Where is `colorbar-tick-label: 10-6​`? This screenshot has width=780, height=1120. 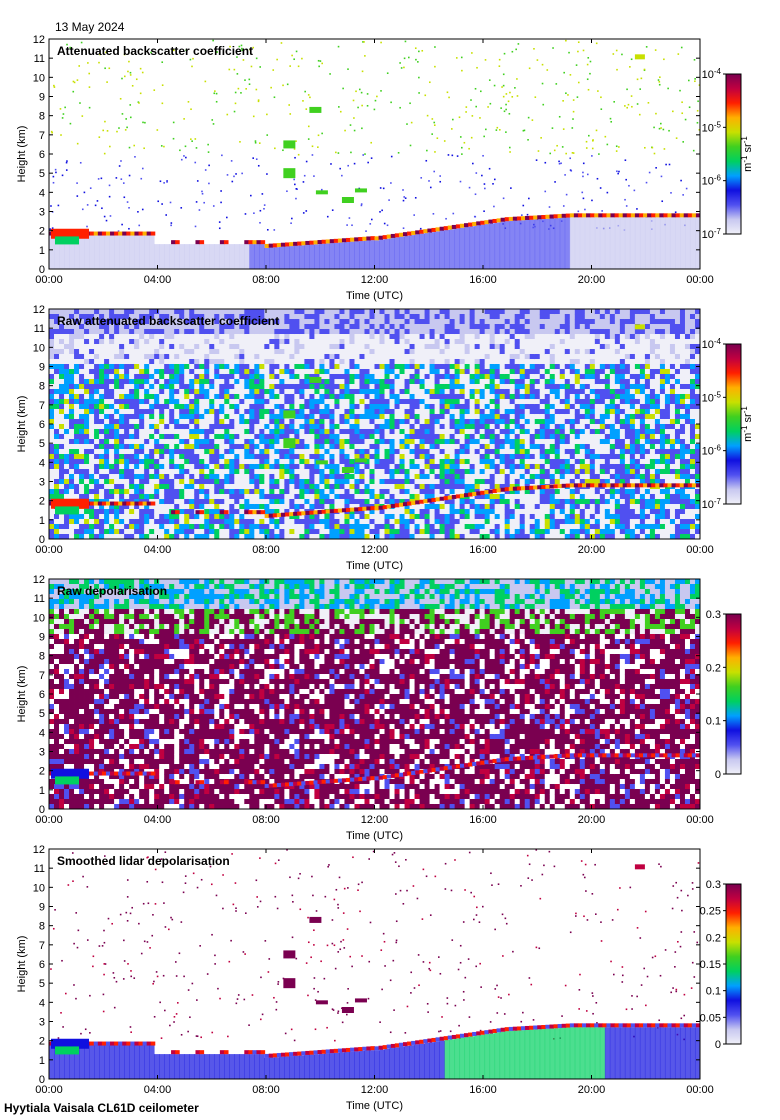 colorbar-tick-label: 10-6​ is located at coordinates (712, 451).